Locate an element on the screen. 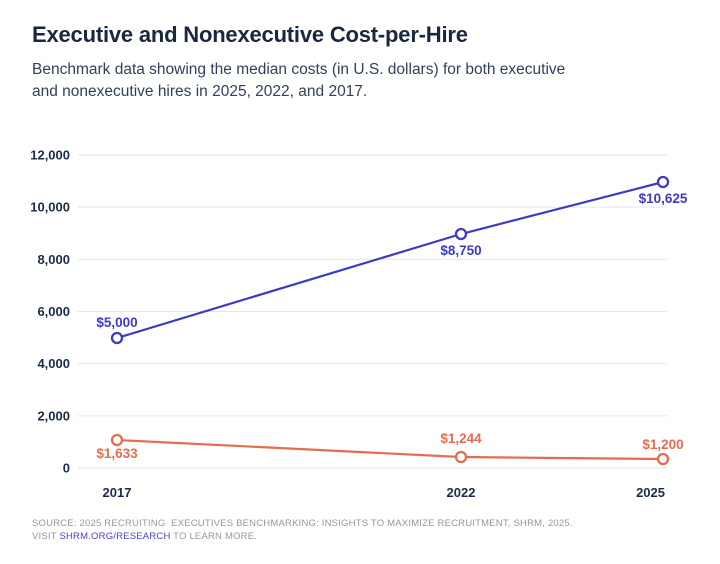 The image size is (720, 564). y-tick-label: 8,000 is located at coordinates (53, 259).